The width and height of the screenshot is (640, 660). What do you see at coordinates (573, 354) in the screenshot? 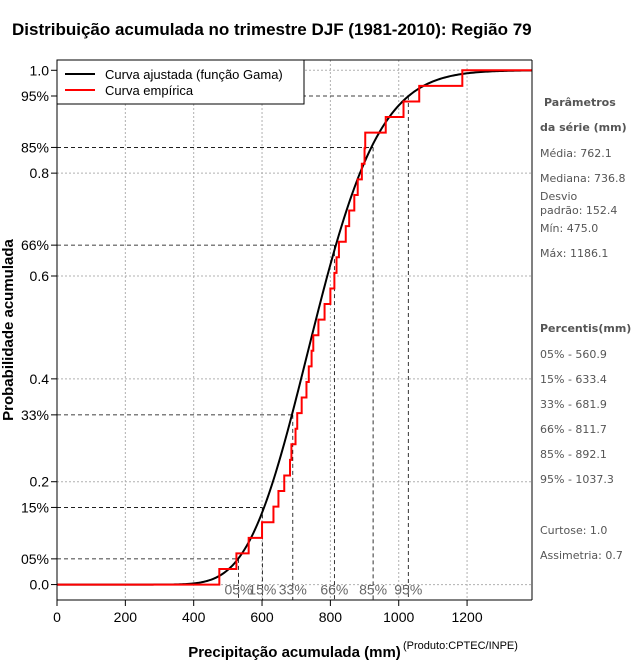
I see `percentil-05: 05% - 560.9` at bounding box center [573, 354].